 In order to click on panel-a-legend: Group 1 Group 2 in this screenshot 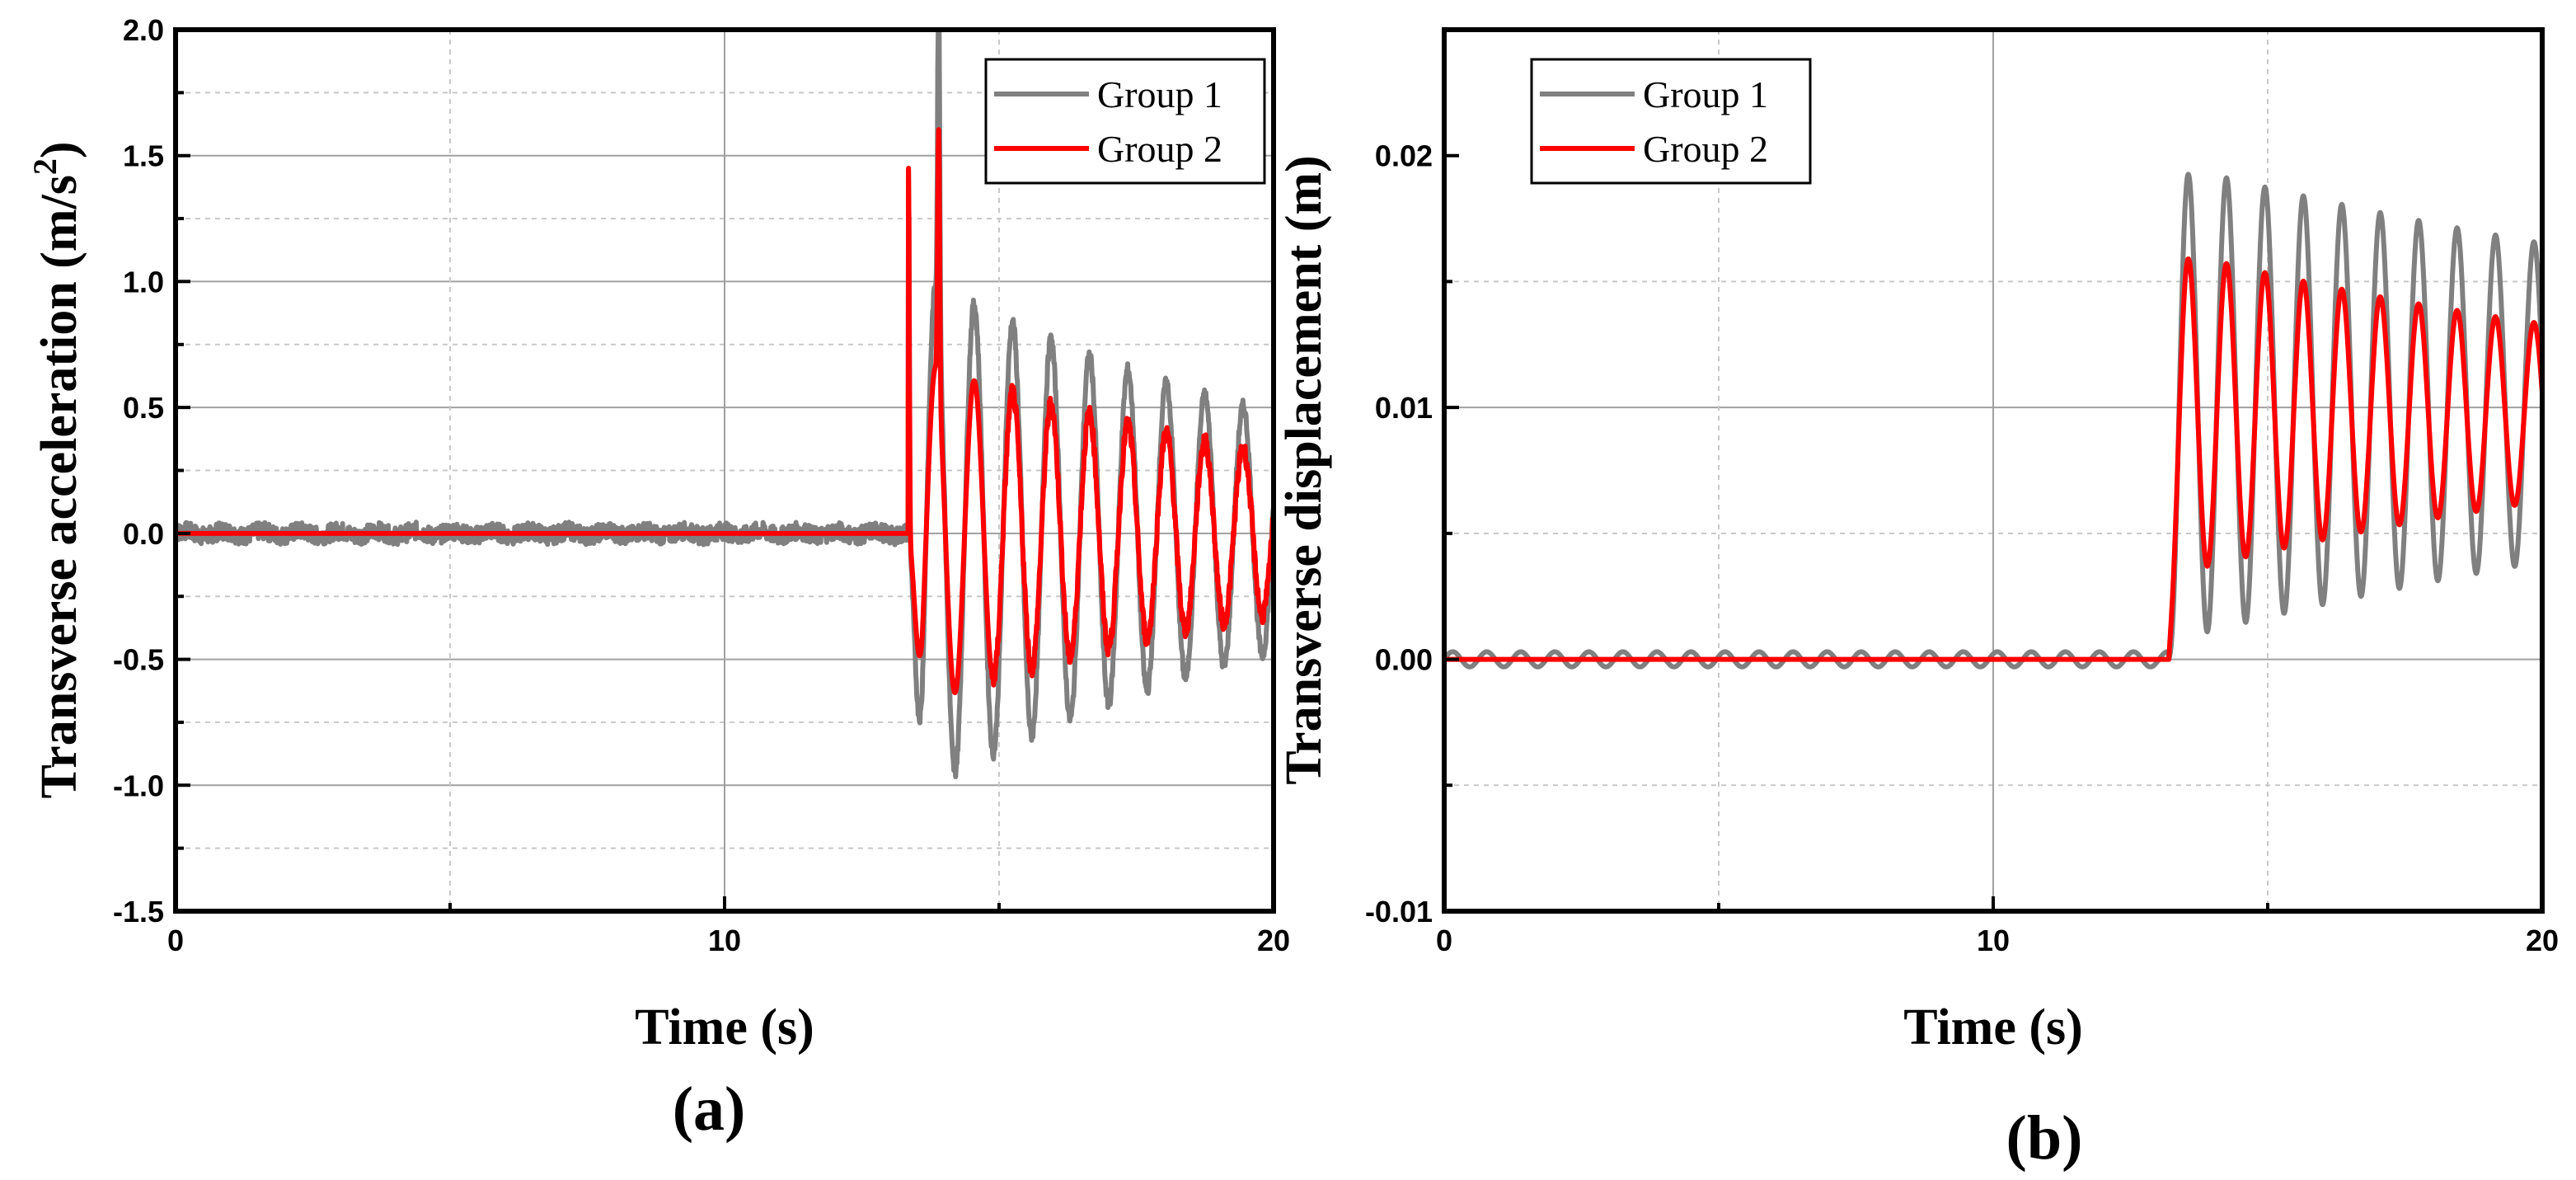, I will do `click(1125, 121)`.